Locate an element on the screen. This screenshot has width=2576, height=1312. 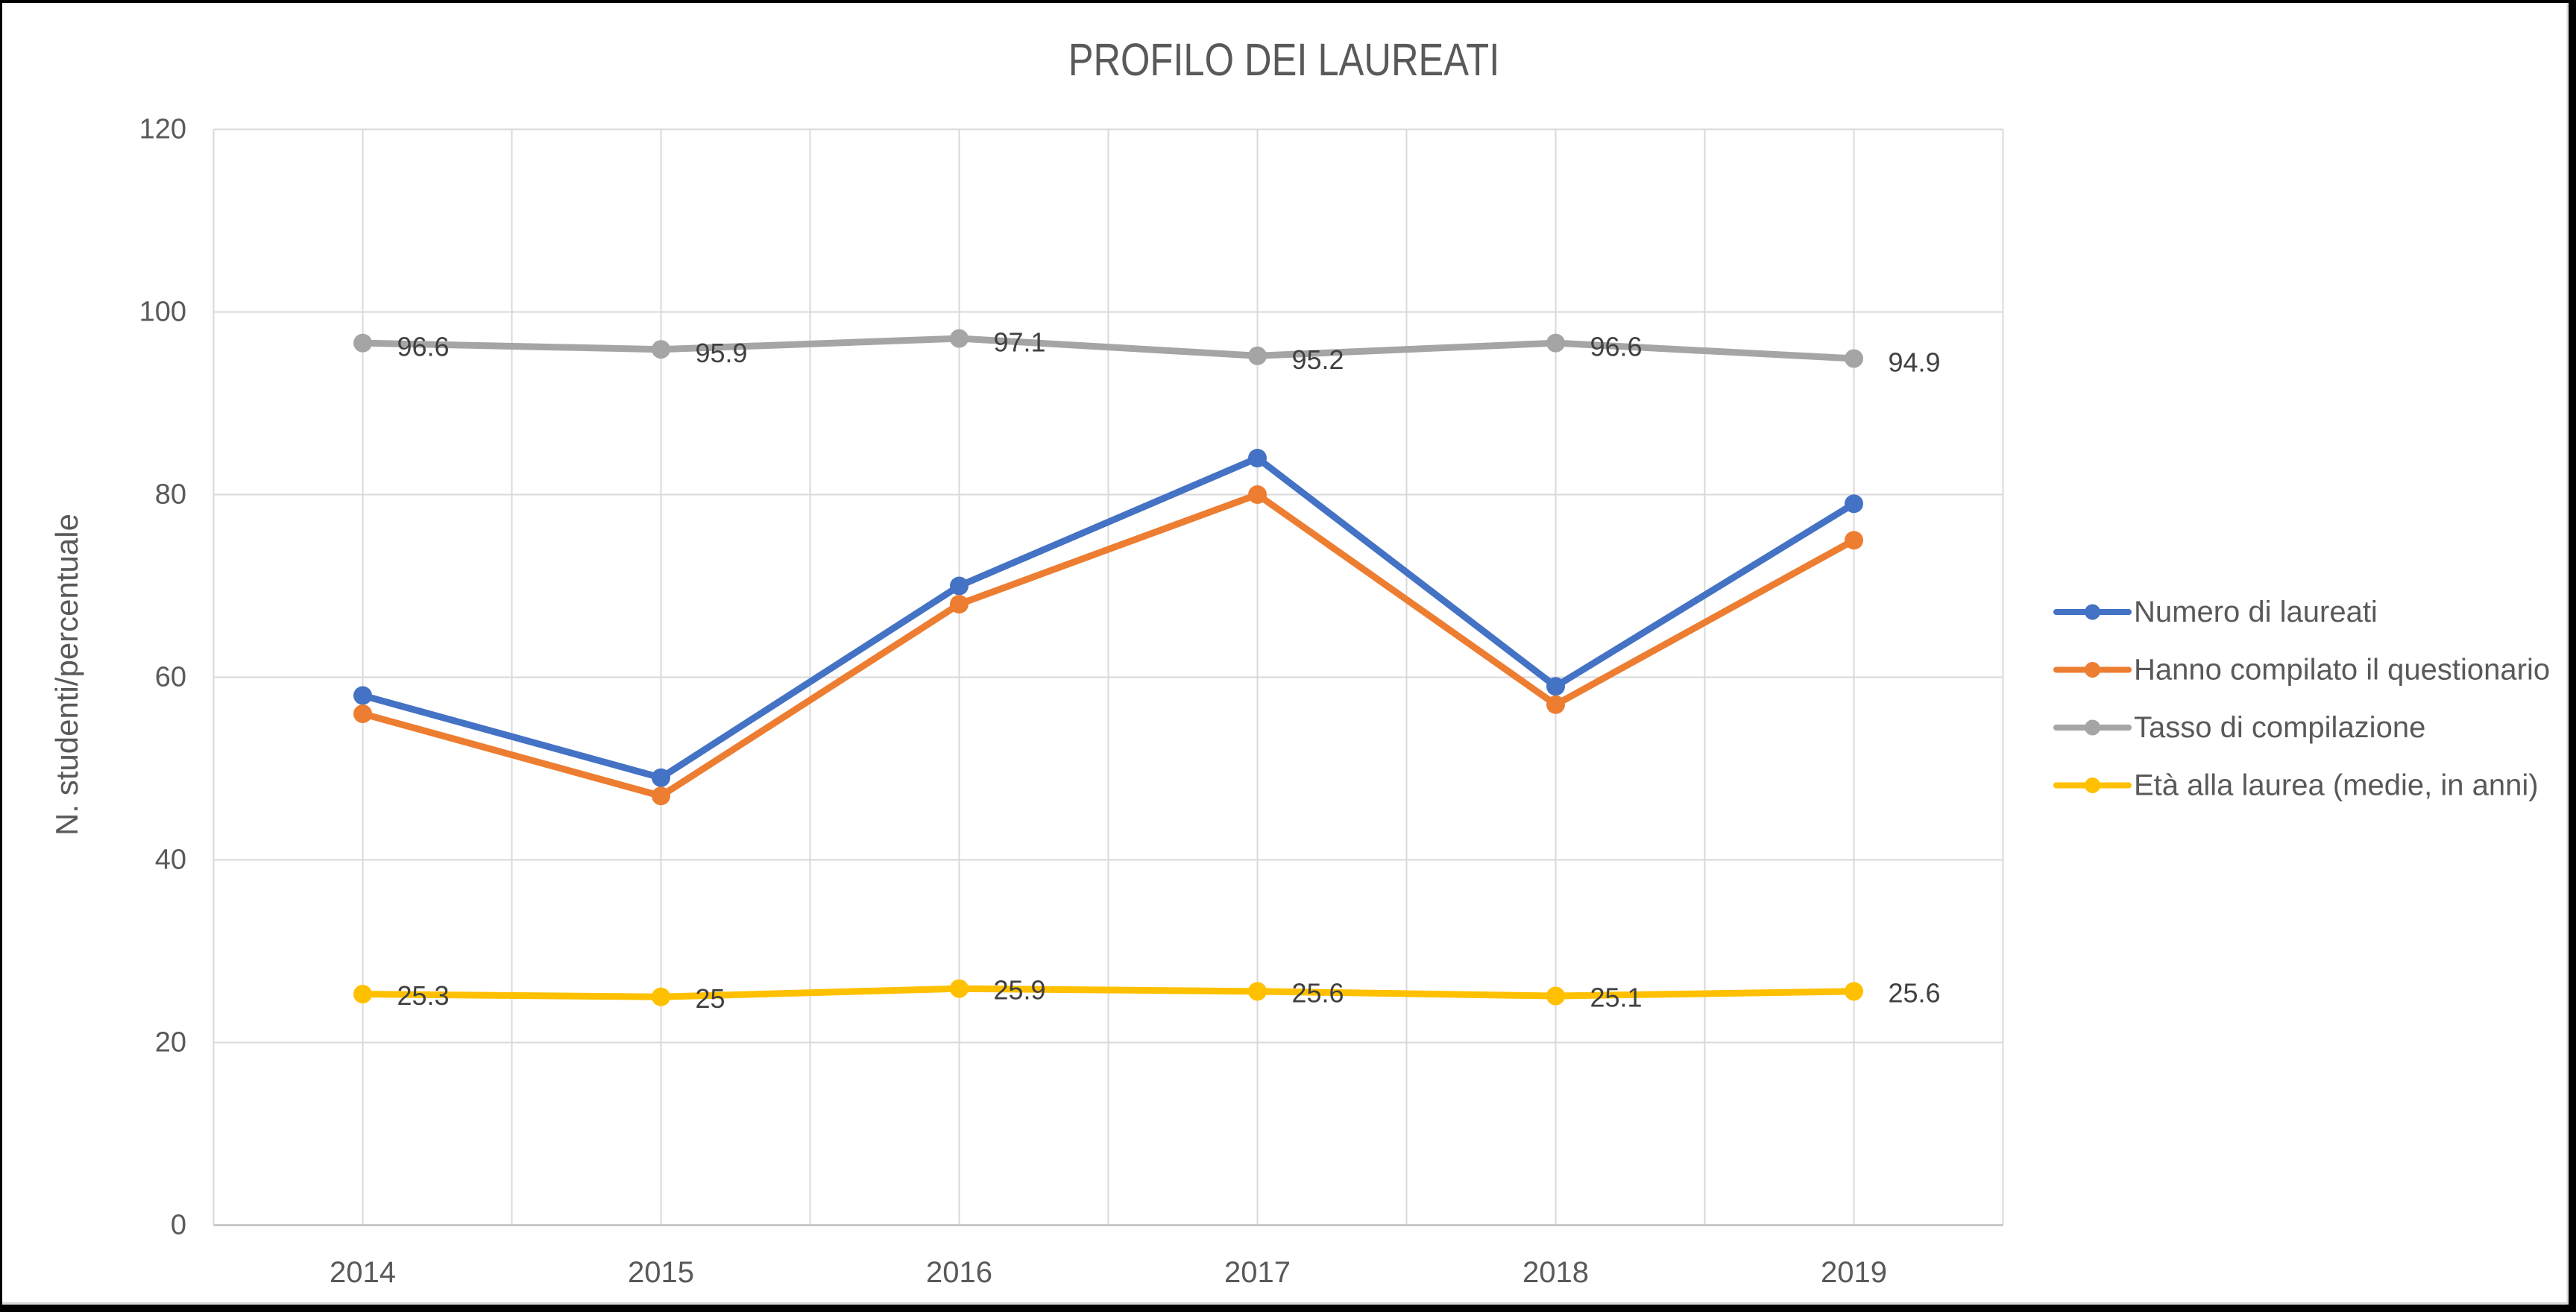
svg-text: 25 is located at coordinates (710, 999).